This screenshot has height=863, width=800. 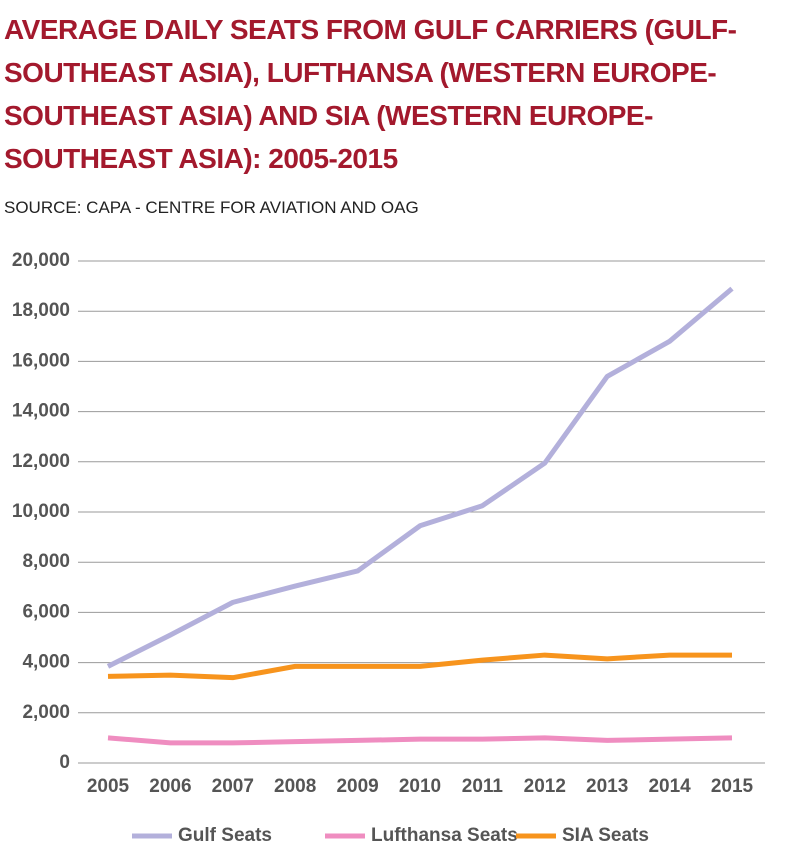 What do you see at coordinates (420, 786) in the screenshot?
I see `x-tick-label: 2010` at bounding box center [420, 786].